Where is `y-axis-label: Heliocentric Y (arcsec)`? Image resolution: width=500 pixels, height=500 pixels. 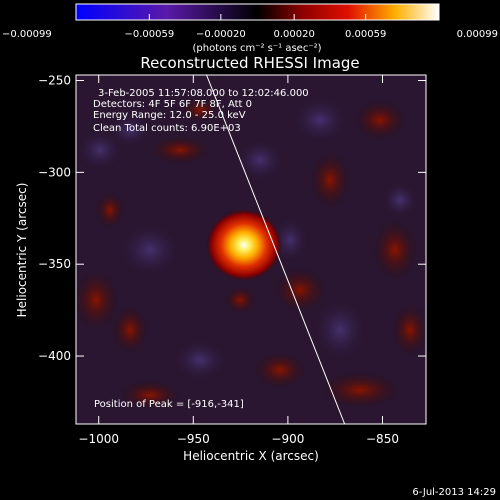 y-axis-label: Heliocentric Y (arcsec) is located at coordinates (22, 250).